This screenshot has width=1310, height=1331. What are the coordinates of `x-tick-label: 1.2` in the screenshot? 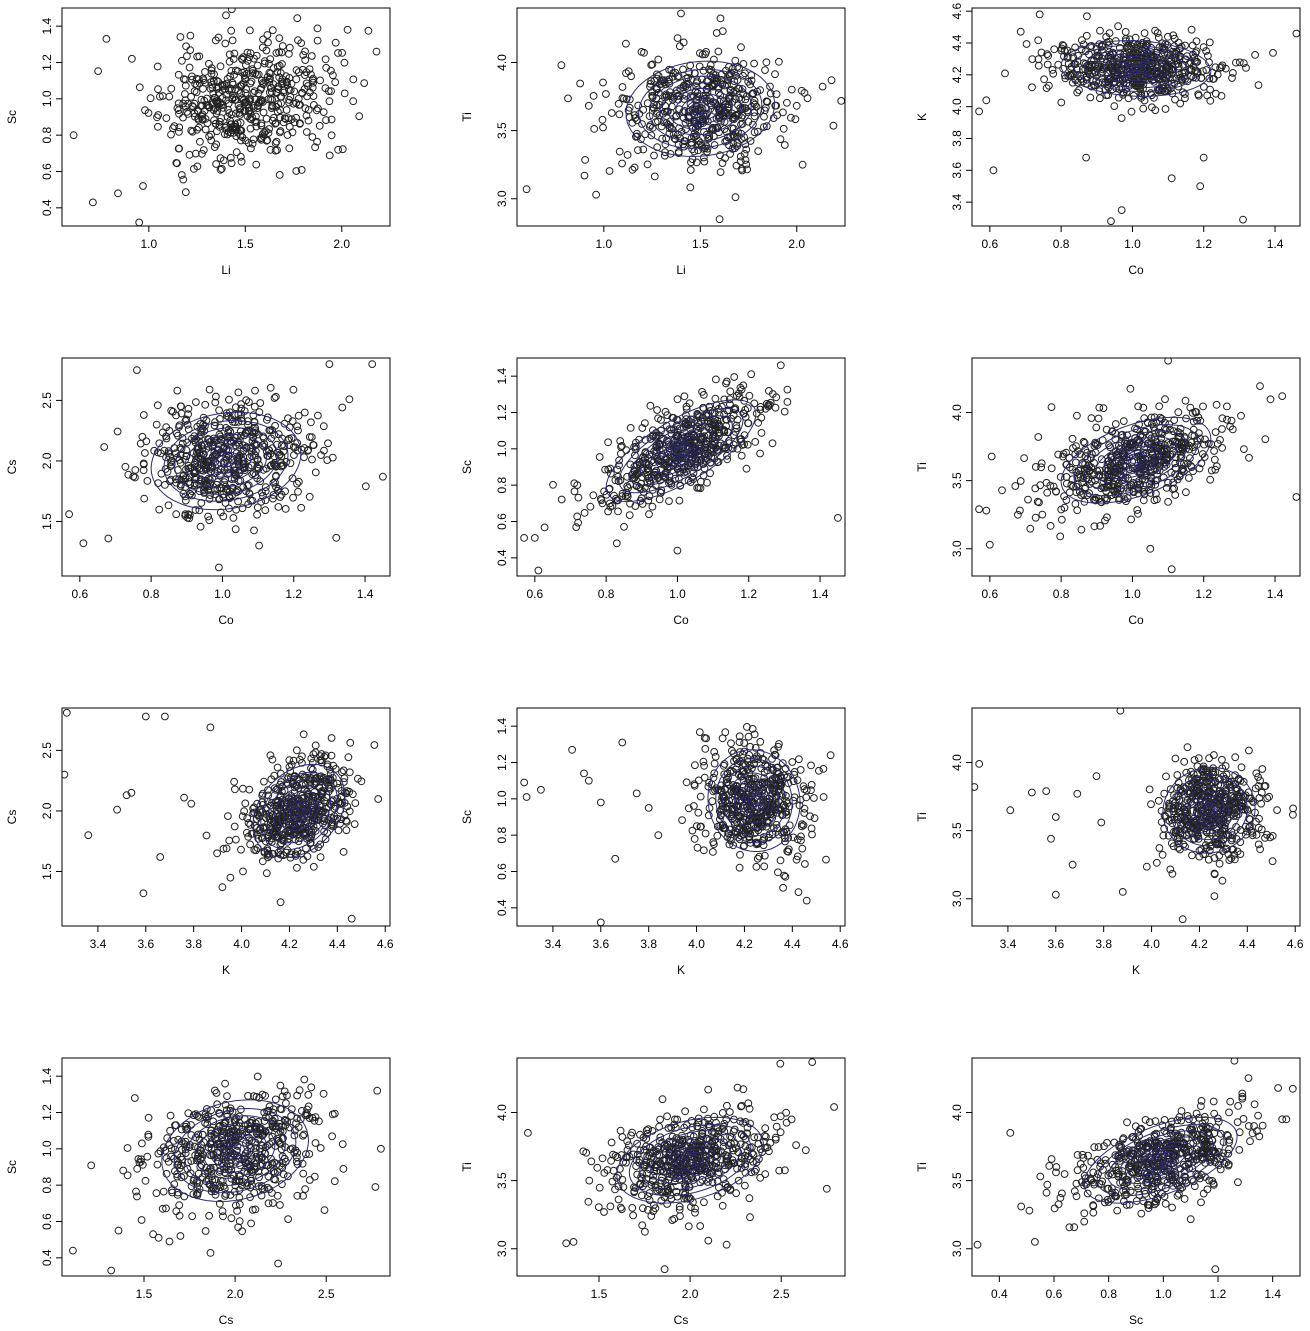 It's located at (1203, 244).